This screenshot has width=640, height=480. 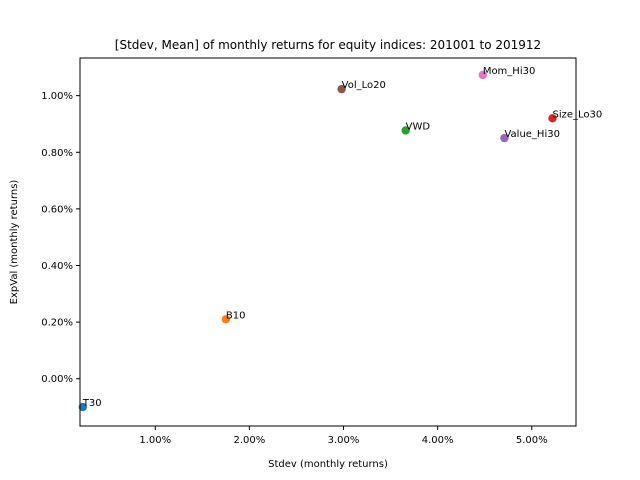 I want to click on data-point-size-lo30, so click(x=552, y=118).